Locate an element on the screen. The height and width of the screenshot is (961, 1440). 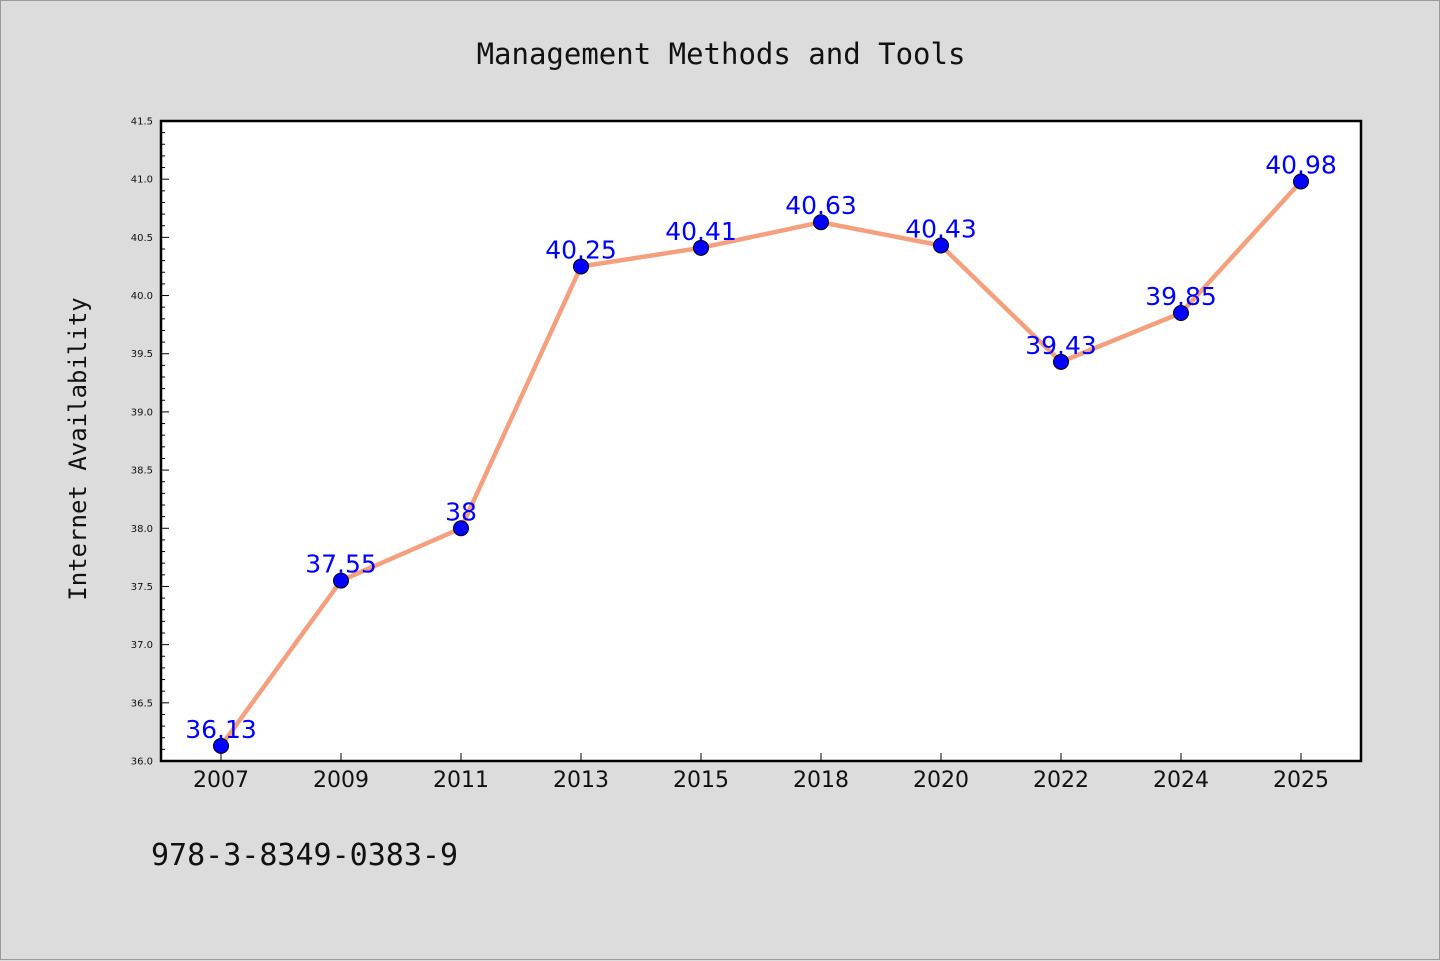
isbn-annotation: 978-3-8349-0383-9 is located at coordinates (304, 855).